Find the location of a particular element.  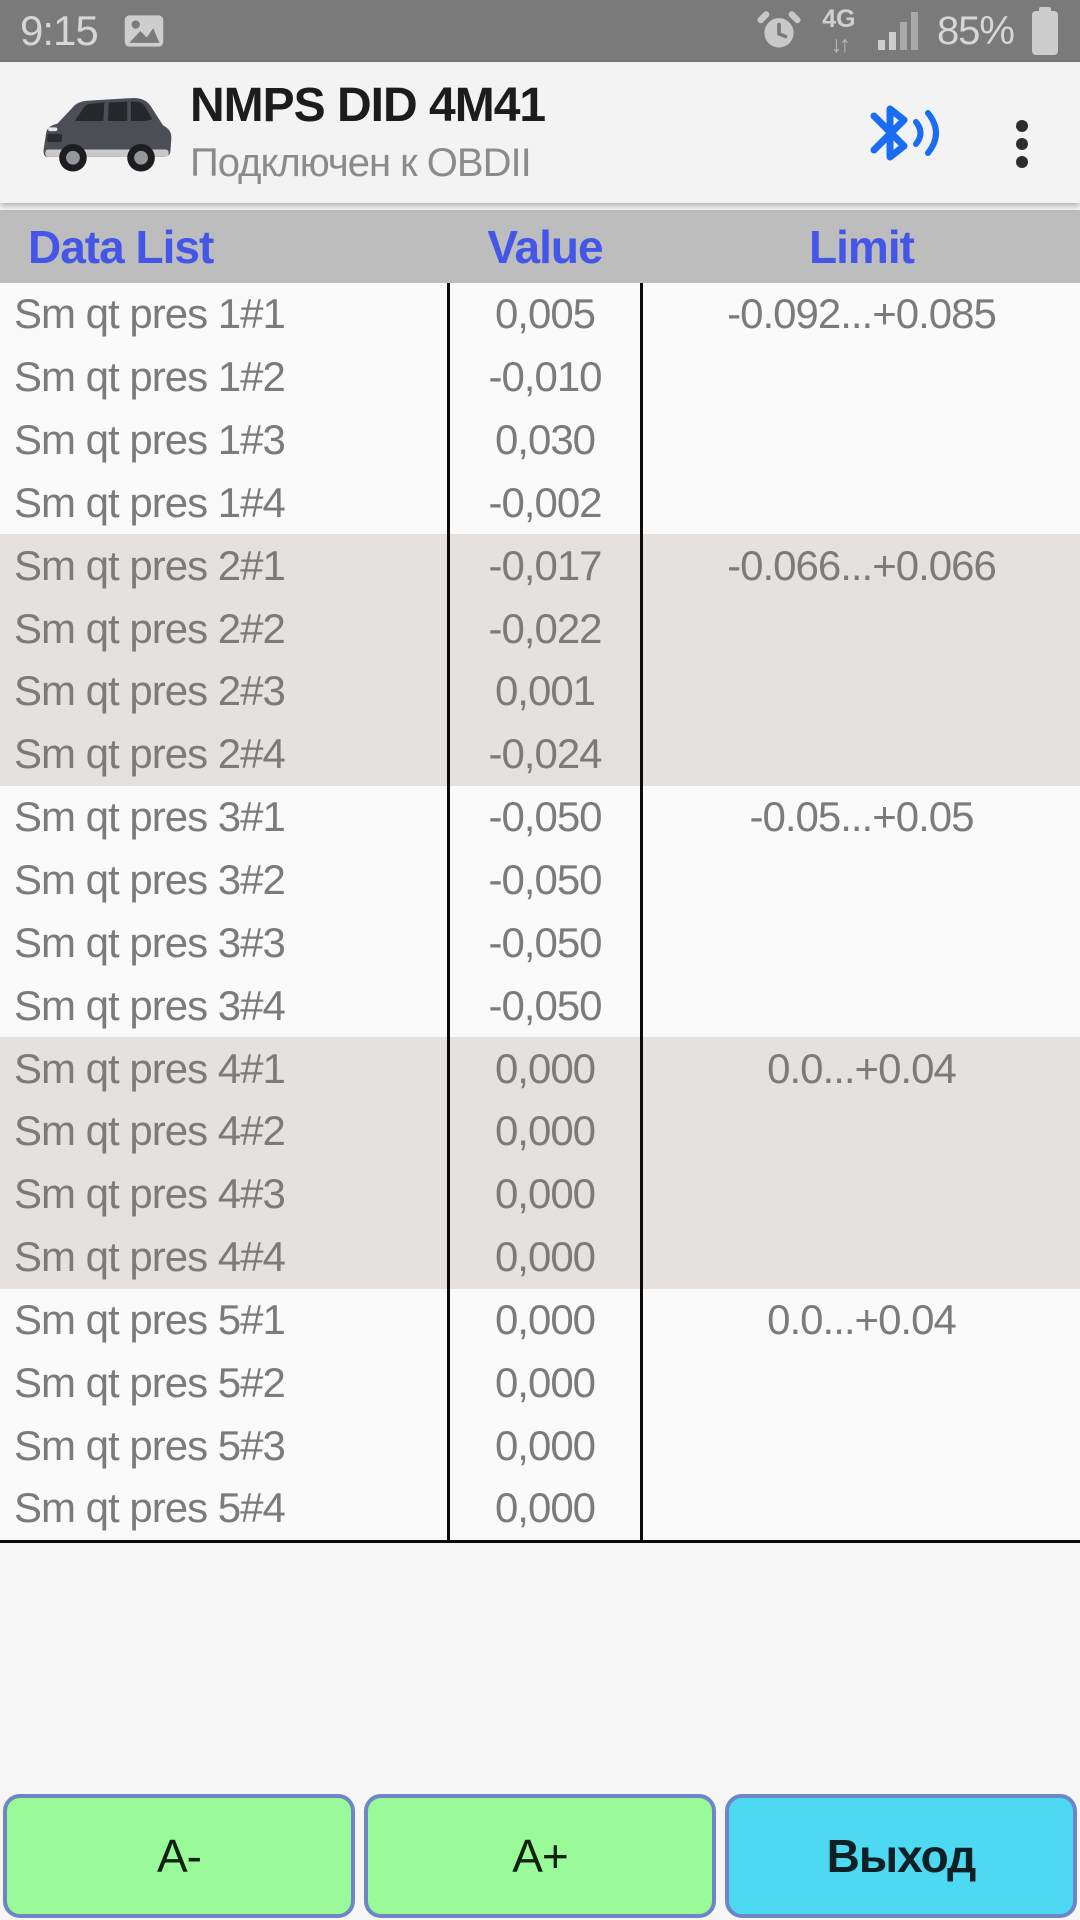

image-notification-icon is located at coordinates (143, 31).